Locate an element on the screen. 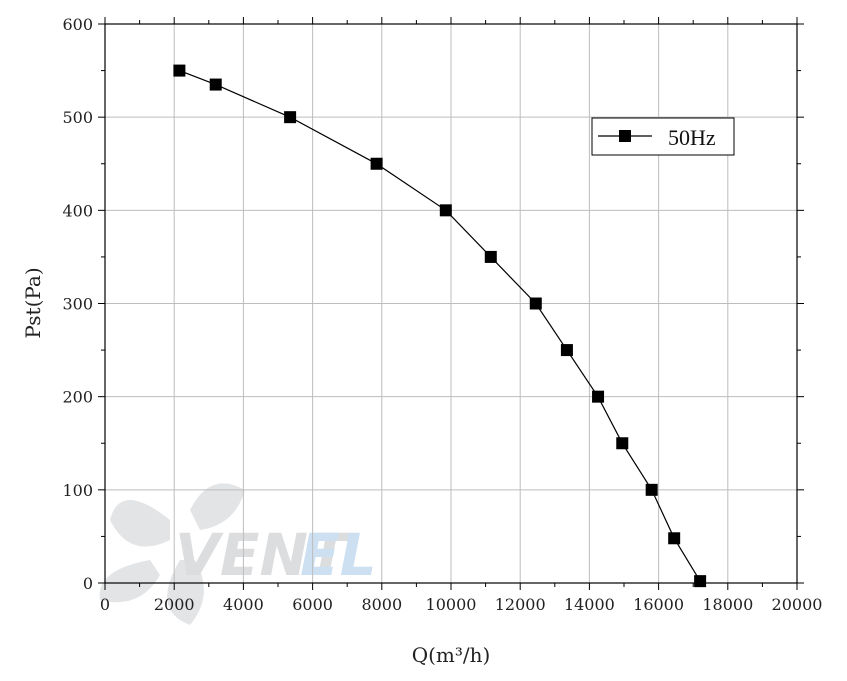  x-tick-label: 20000 is located at coordinates (797, 604).